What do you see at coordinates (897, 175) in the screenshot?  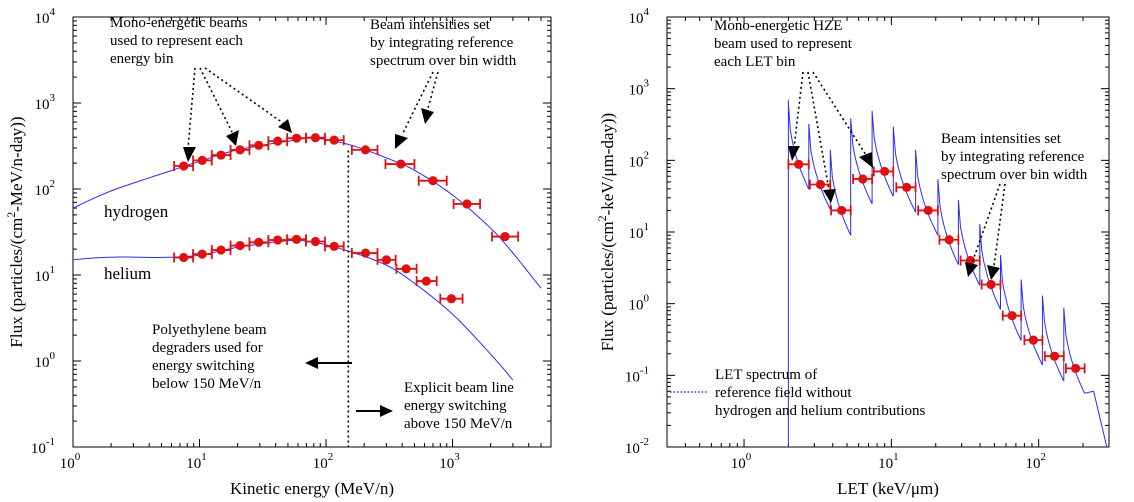 I see `right-annotation-arrows` at bounding box center [897, 175].